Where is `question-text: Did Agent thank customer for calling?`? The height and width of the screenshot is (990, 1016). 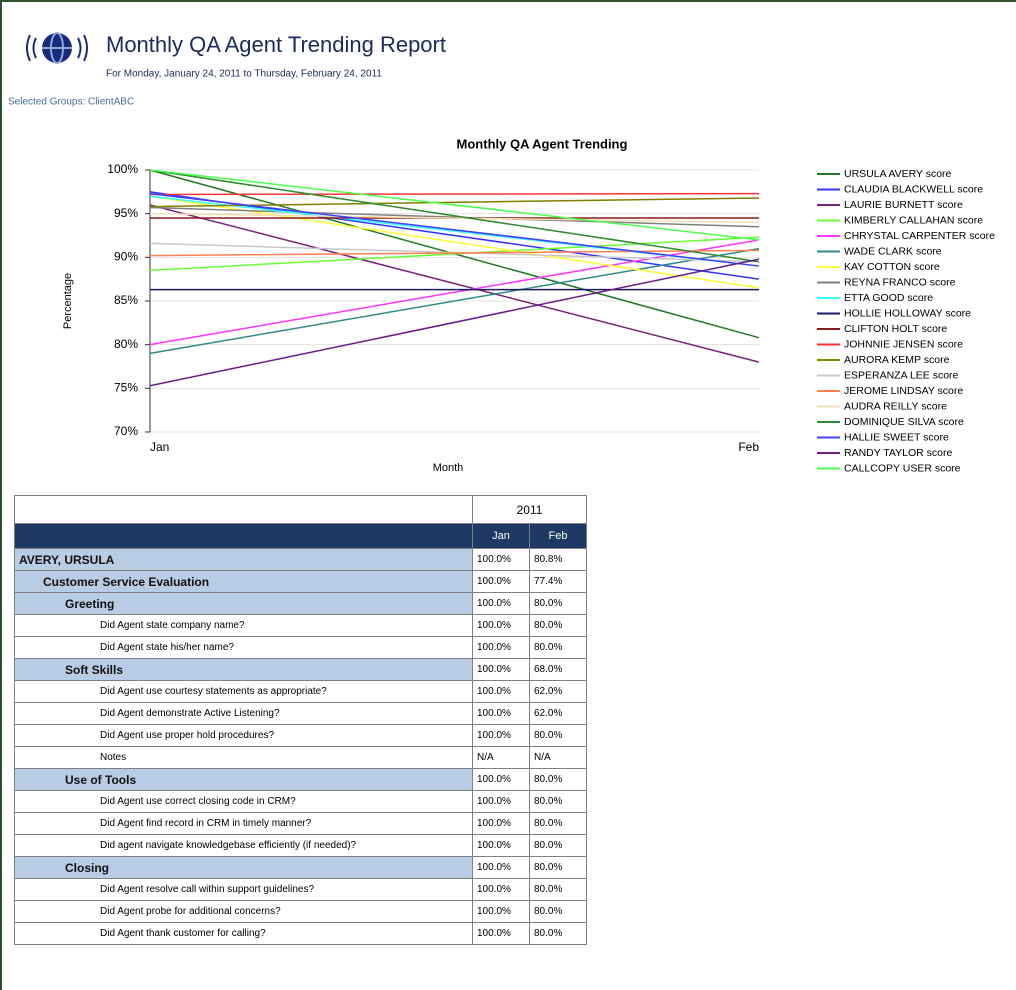
question-text: Did Agent thank customer for calling? is located at coordinates (243, 933).